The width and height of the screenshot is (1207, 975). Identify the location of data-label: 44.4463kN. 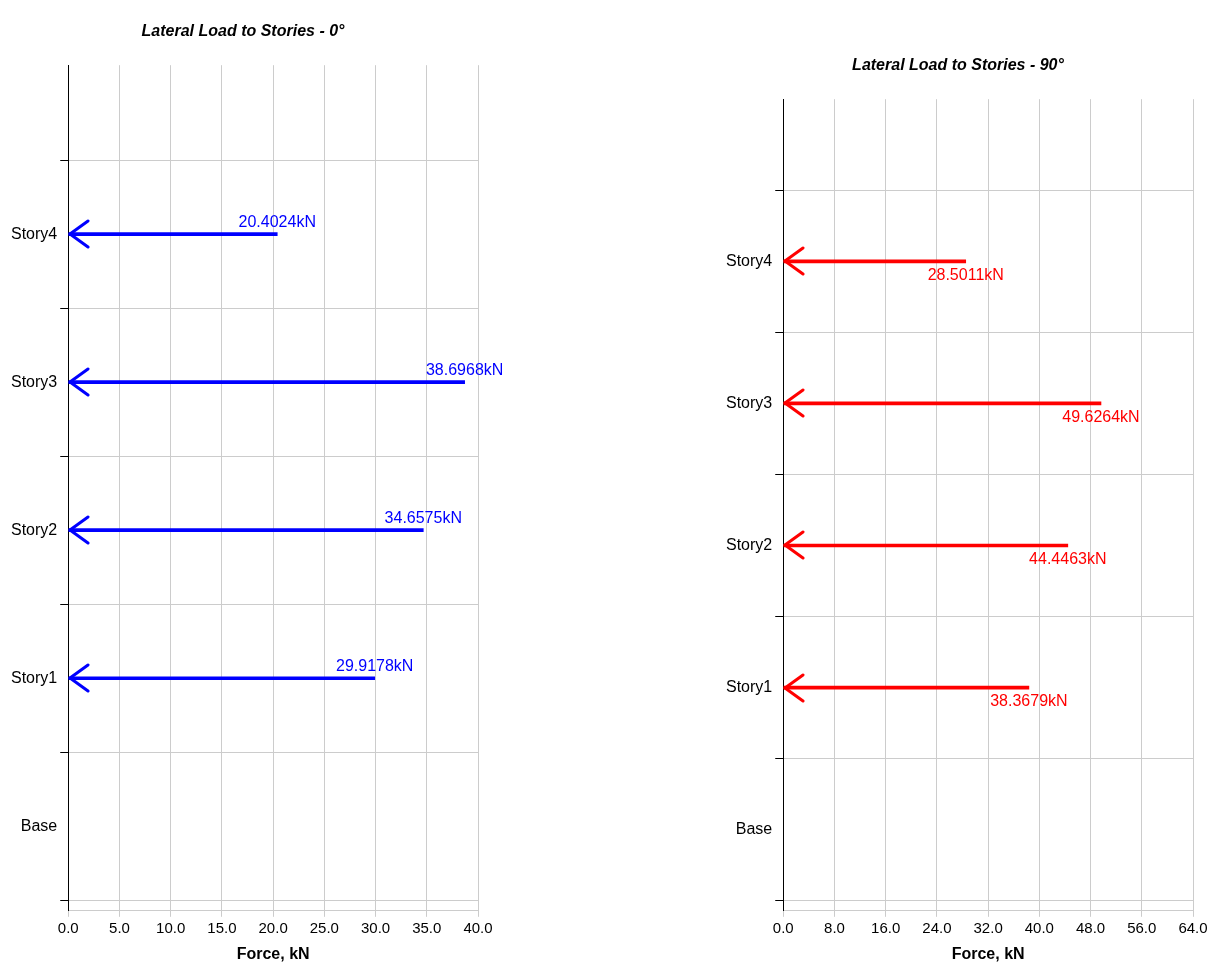
(1068, 558).